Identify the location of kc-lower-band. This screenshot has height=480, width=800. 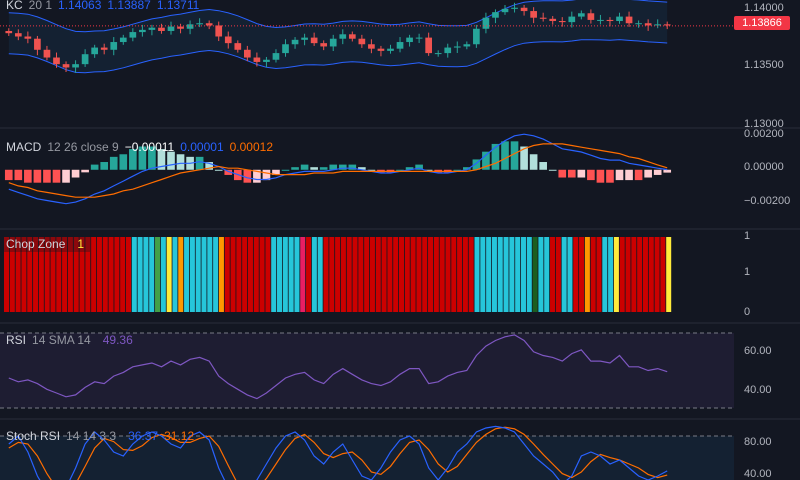
(338, 56).